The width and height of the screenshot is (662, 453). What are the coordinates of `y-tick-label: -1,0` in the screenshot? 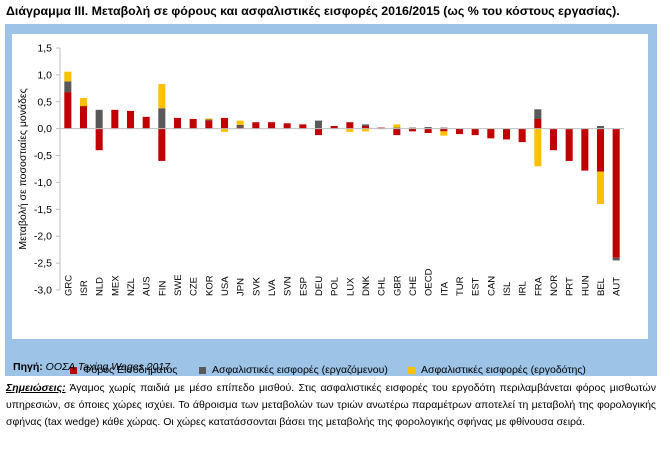 It's located at (43, 183).